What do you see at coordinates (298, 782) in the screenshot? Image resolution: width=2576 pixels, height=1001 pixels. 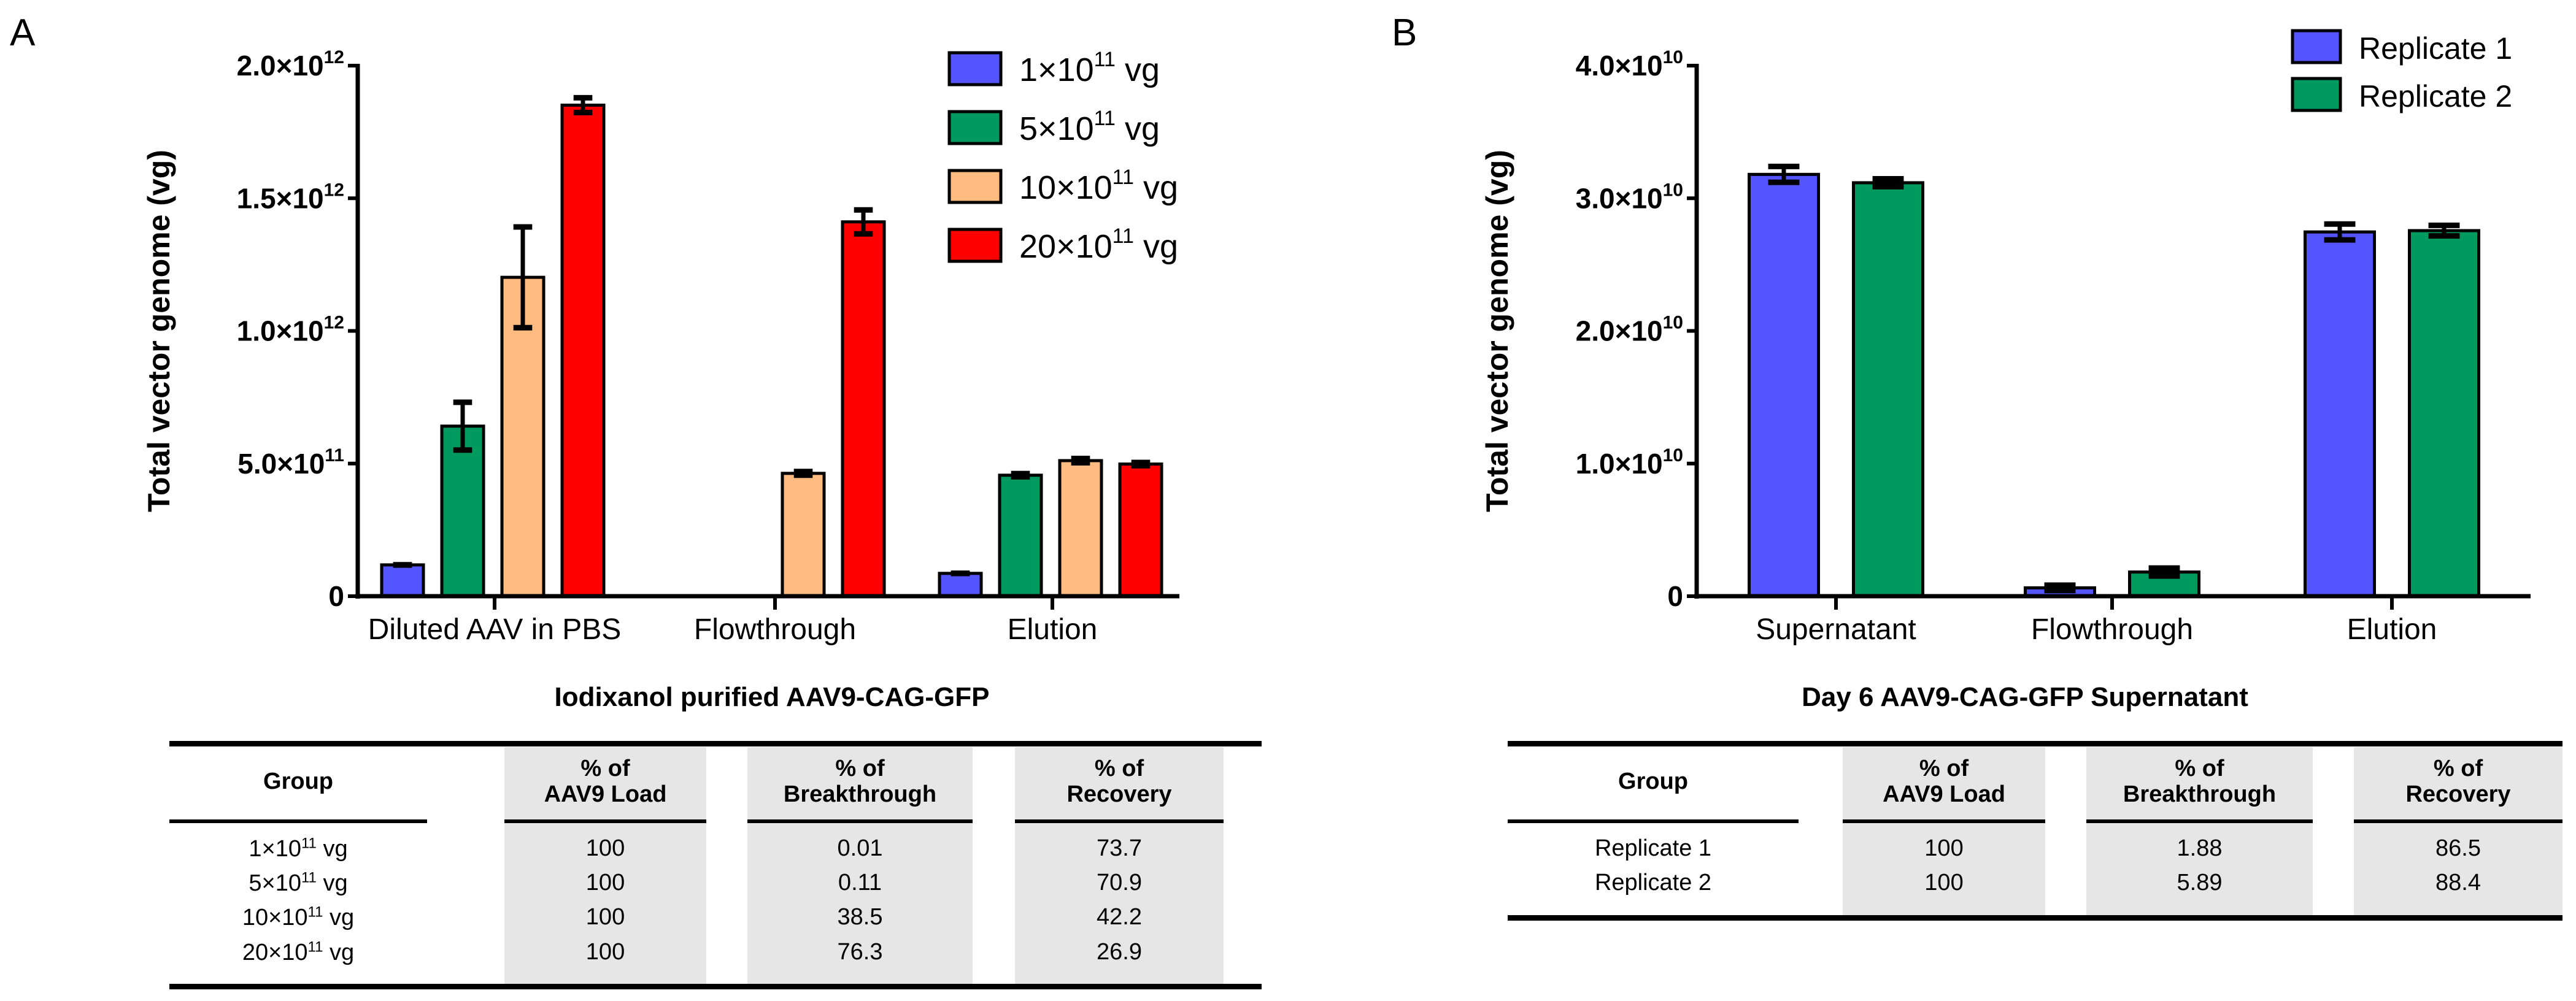 I see `column-header: Group` at bounding box center [298, 782].